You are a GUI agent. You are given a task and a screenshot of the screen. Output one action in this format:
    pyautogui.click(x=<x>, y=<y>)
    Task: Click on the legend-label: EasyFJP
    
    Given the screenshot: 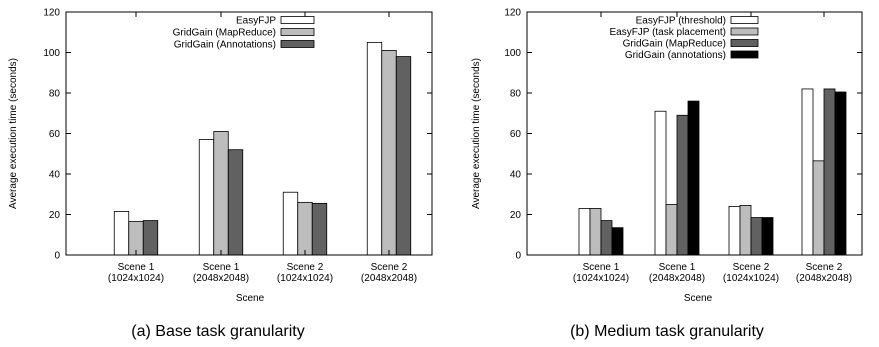 What is the action you would take?
    pyautogui.click(x=256, y=21)
    